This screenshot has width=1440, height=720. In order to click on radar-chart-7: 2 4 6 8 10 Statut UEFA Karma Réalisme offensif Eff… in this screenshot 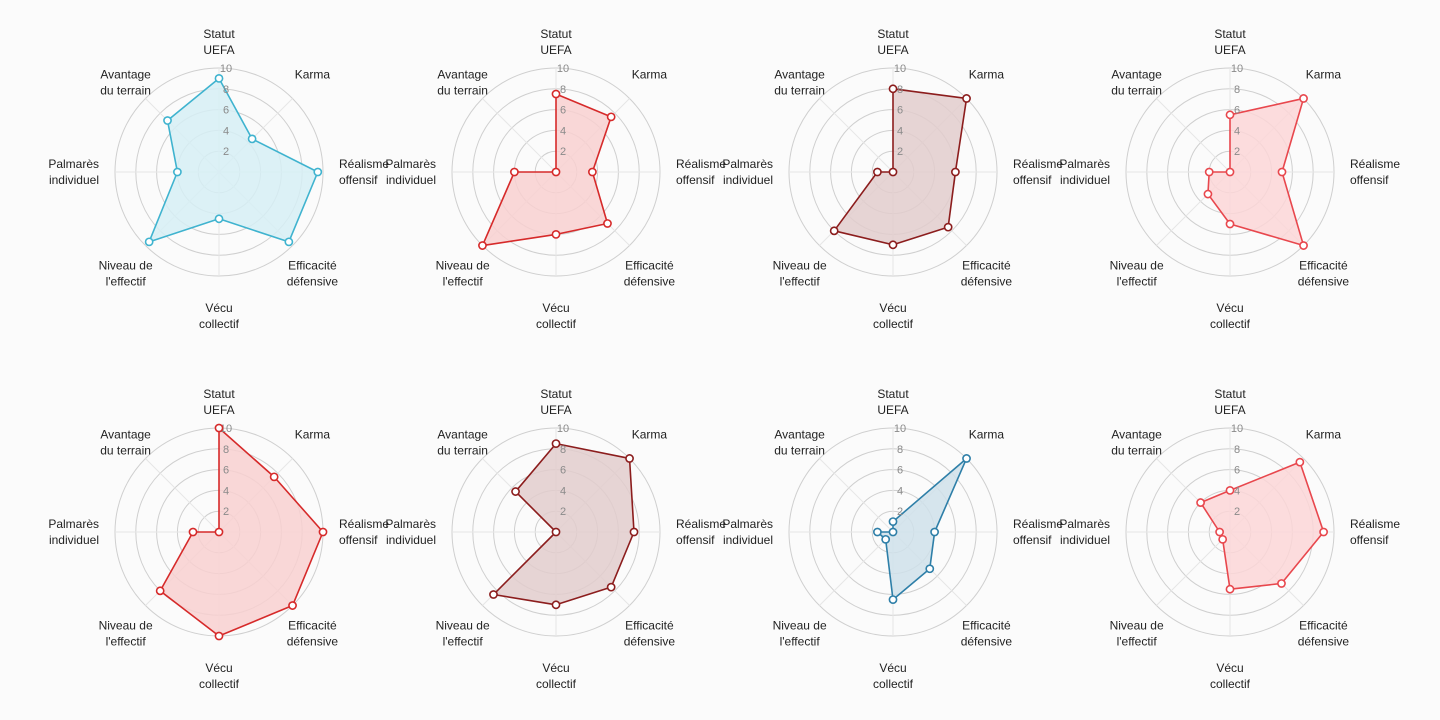, I will do `click(892, 539)`.